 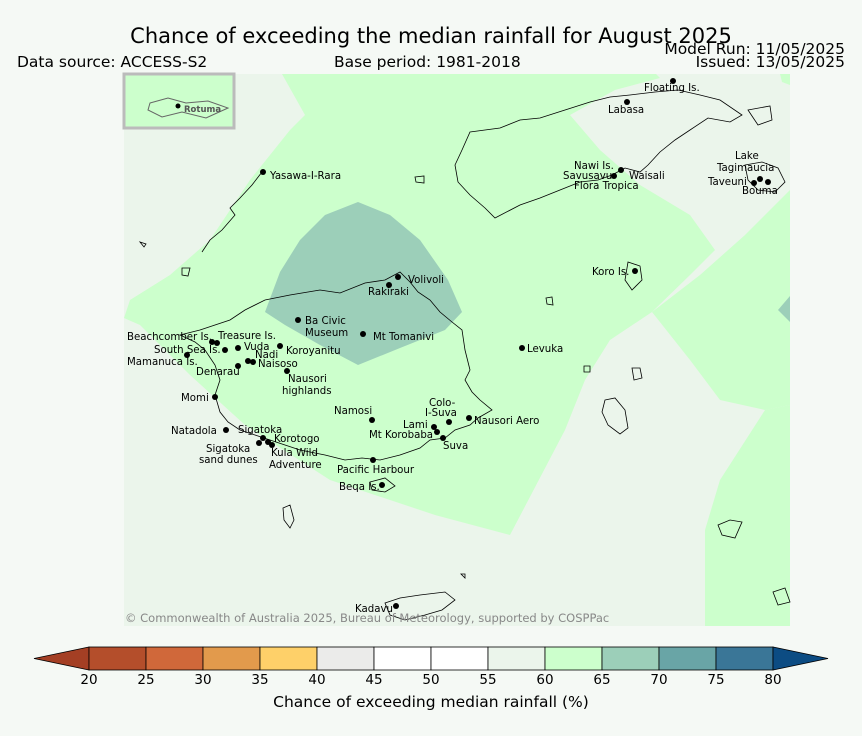 What do you see at coordinates (594, 166) in the screenshot?
I see `place-label: Nawi Is.` at bounding box center [594, 166].